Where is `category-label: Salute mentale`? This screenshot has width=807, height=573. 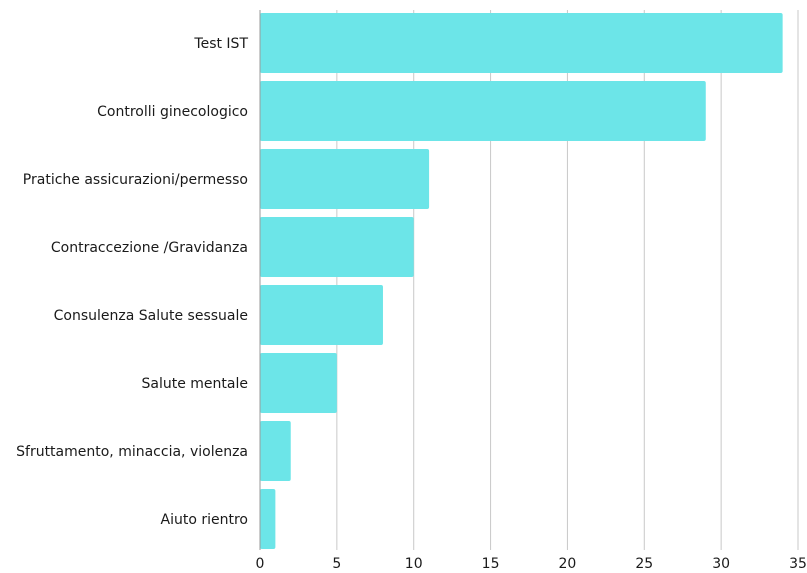
category-label: Salute mentale is located at coordinates (195, 384).